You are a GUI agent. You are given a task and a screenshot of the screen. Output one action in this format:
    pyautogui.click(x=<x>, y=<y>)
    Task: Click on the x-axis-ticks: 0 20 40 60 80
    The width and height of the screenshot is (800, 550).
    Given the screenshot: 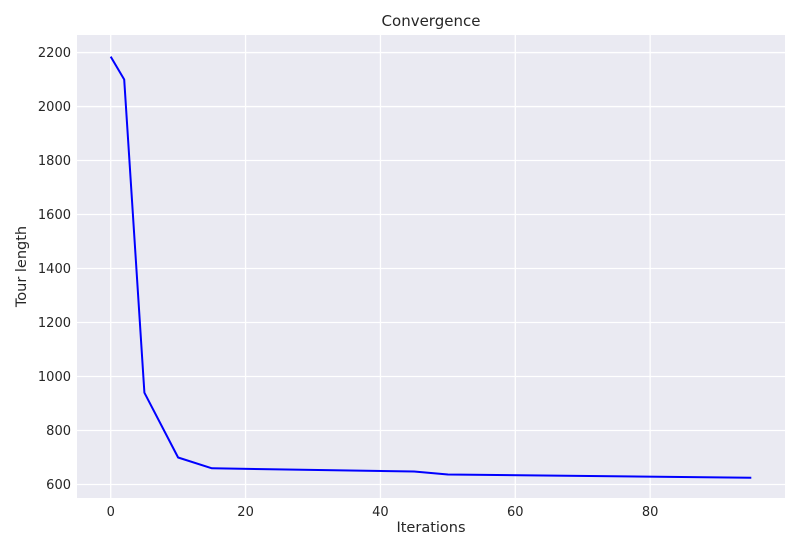 What is the action you would take?
    pyautogui.click(x=383, y=512)
    